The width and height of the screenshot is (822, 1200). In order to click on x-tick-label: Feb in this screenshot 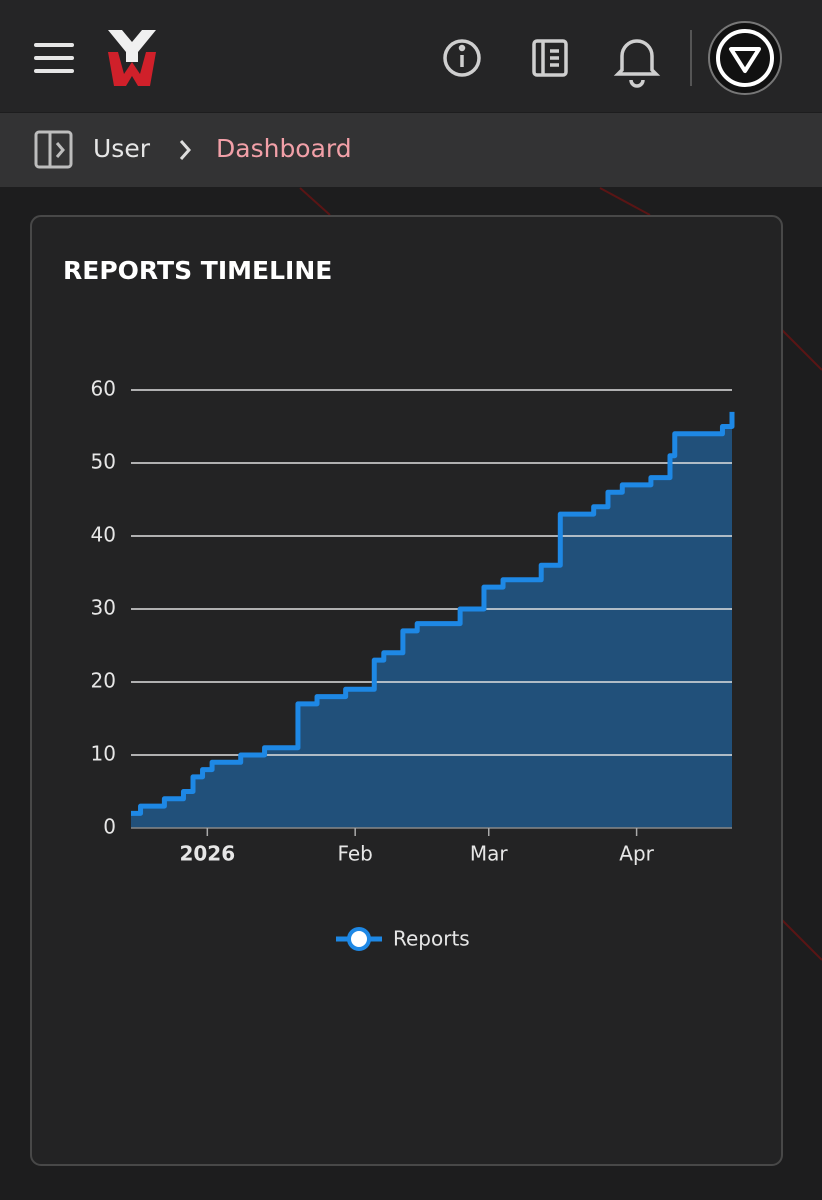, I will do `click(354, 854)`.